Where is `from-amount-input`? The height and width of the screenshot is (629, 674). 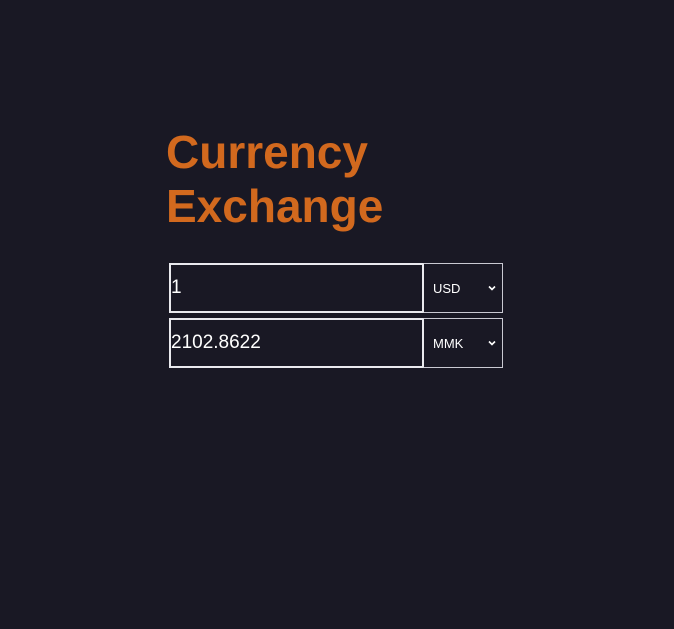
from-amount-input is located at coordinates (296, 288).